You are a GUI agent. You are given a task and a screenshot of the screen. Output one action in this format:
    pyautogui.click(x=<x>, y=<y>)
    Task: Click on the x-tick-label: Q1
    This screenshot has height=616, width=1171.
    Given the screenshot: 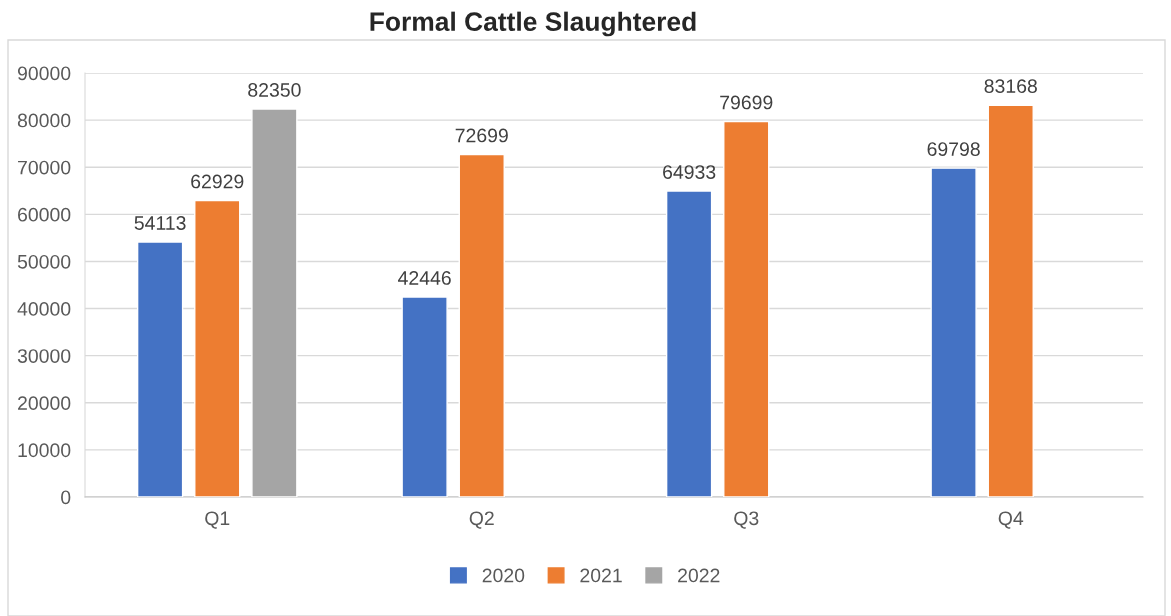 What is the action you would take?
    pyautogui.click(x=217, y=520)
    